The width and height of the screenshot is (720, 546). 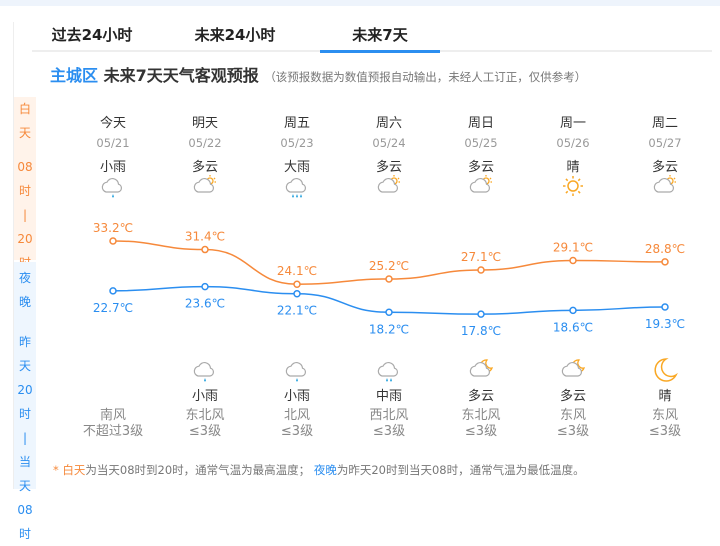 What do you see at coordinates (480, 123) in the screenshot?
I see `day-name: 周日` at bounding box center [480, 123].